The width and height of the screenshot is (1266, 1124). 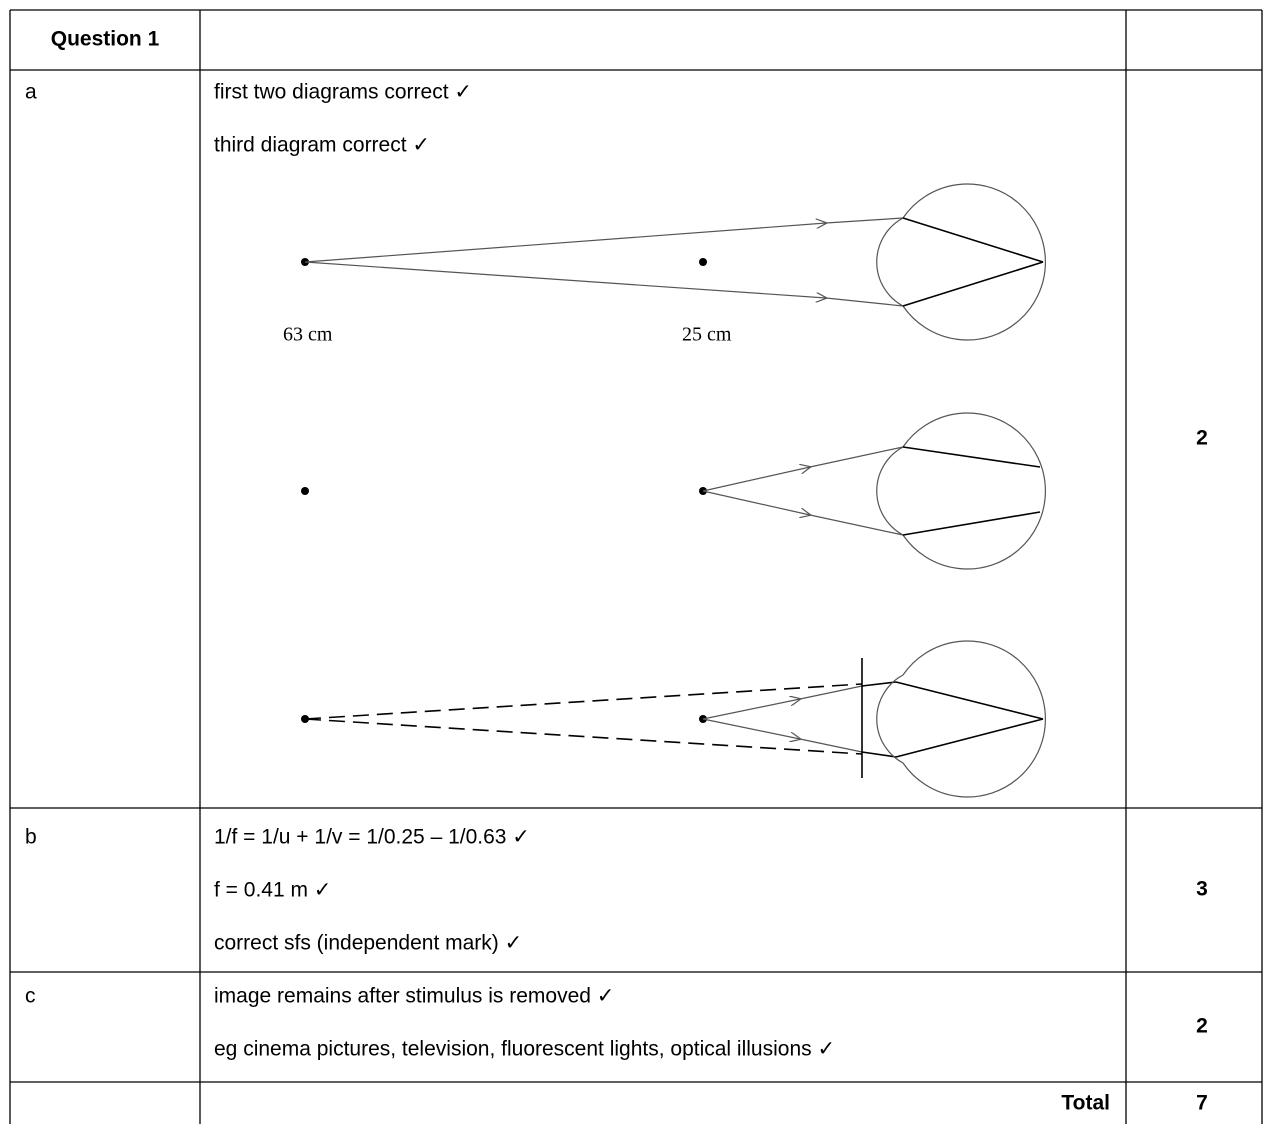 What do you see at coordinates (343, 92) in the screenshot?
I see `answer-line: first two diagrams correct ✓` at bounding box center [343, 92].